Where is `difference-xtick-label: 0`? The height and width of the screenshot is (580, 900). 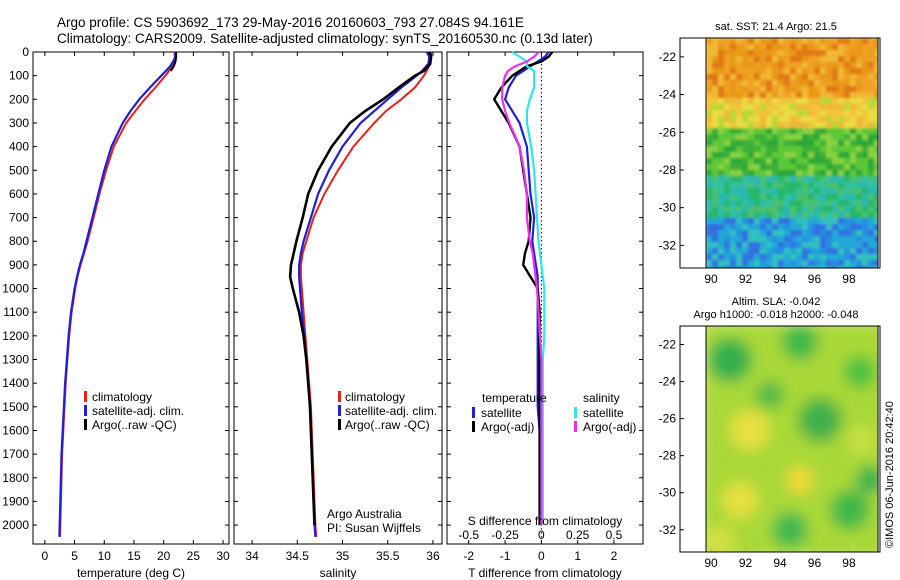 difference-xtick-label: 0 is located at coordinates (541, 556).